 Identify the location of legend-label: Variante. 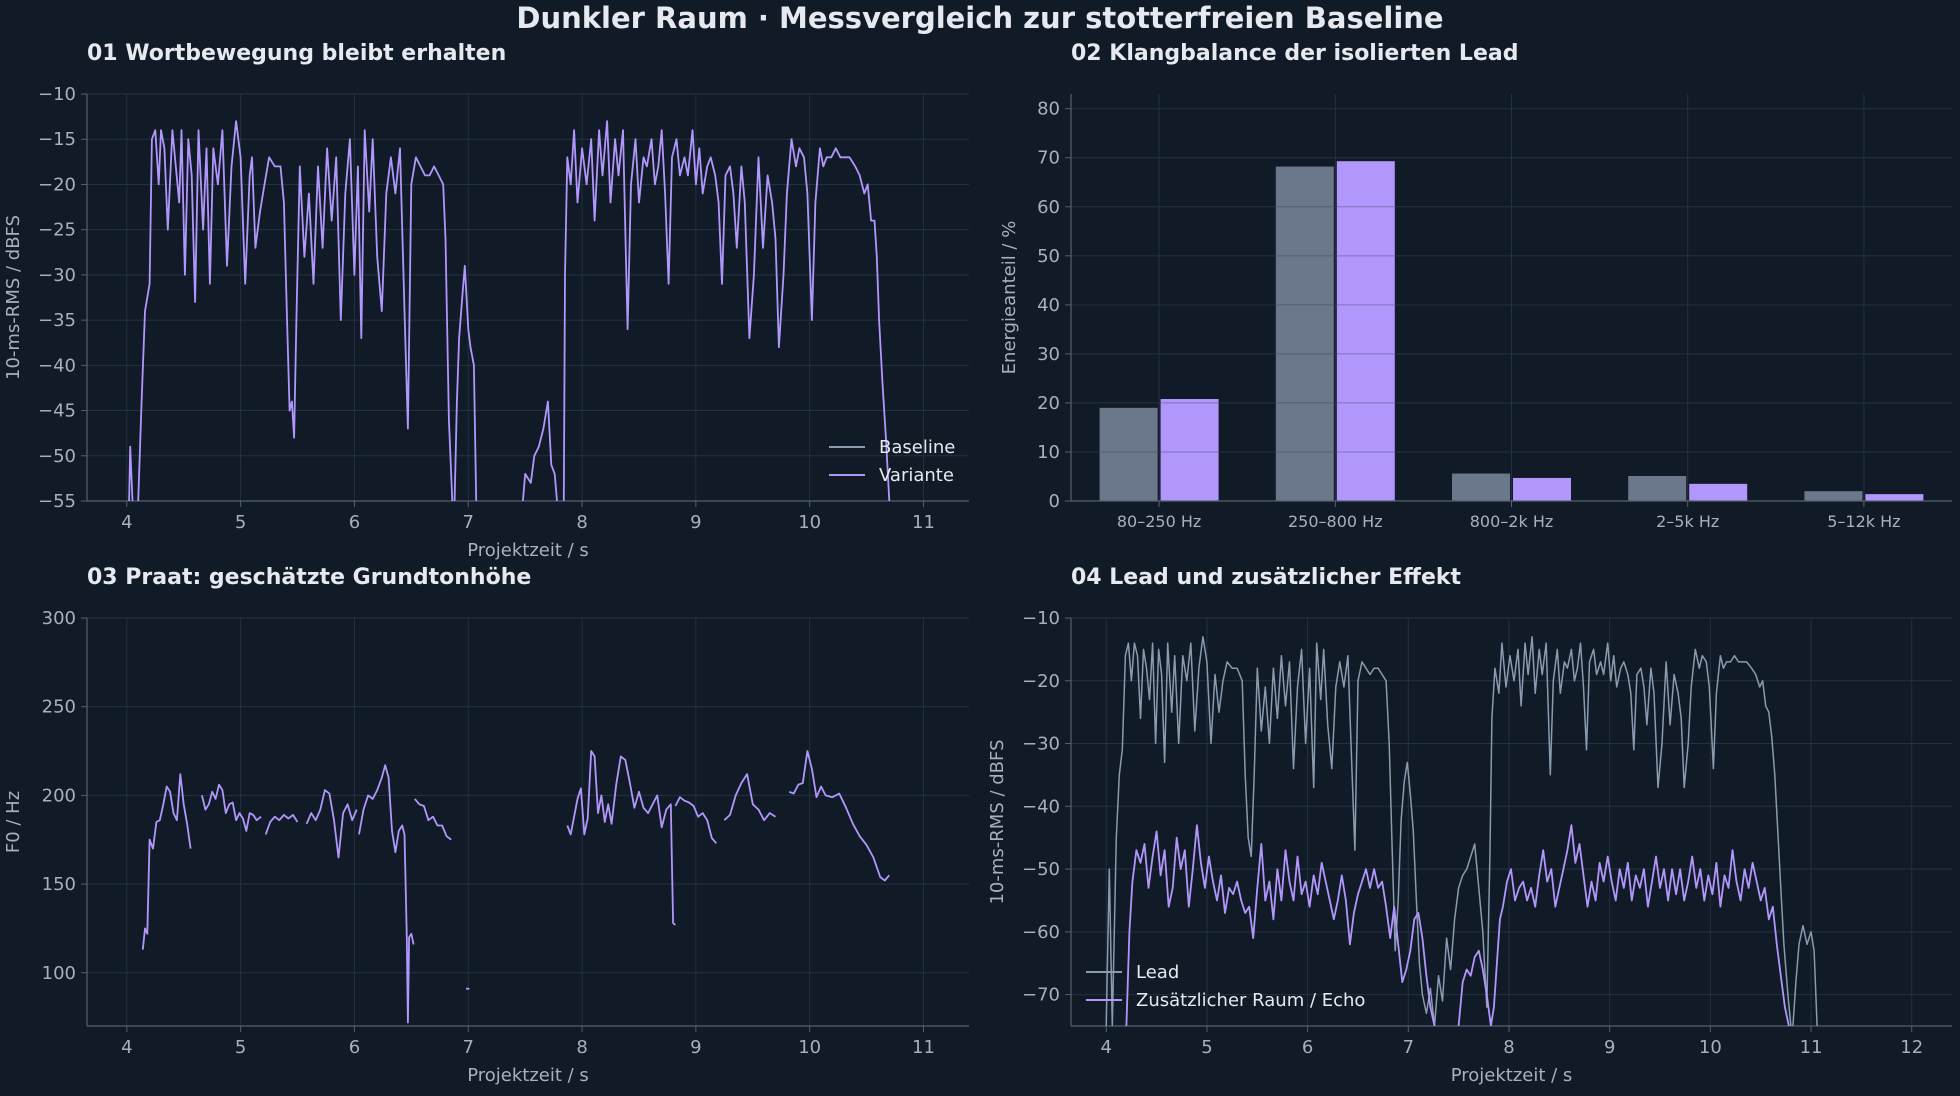
(916, 475).